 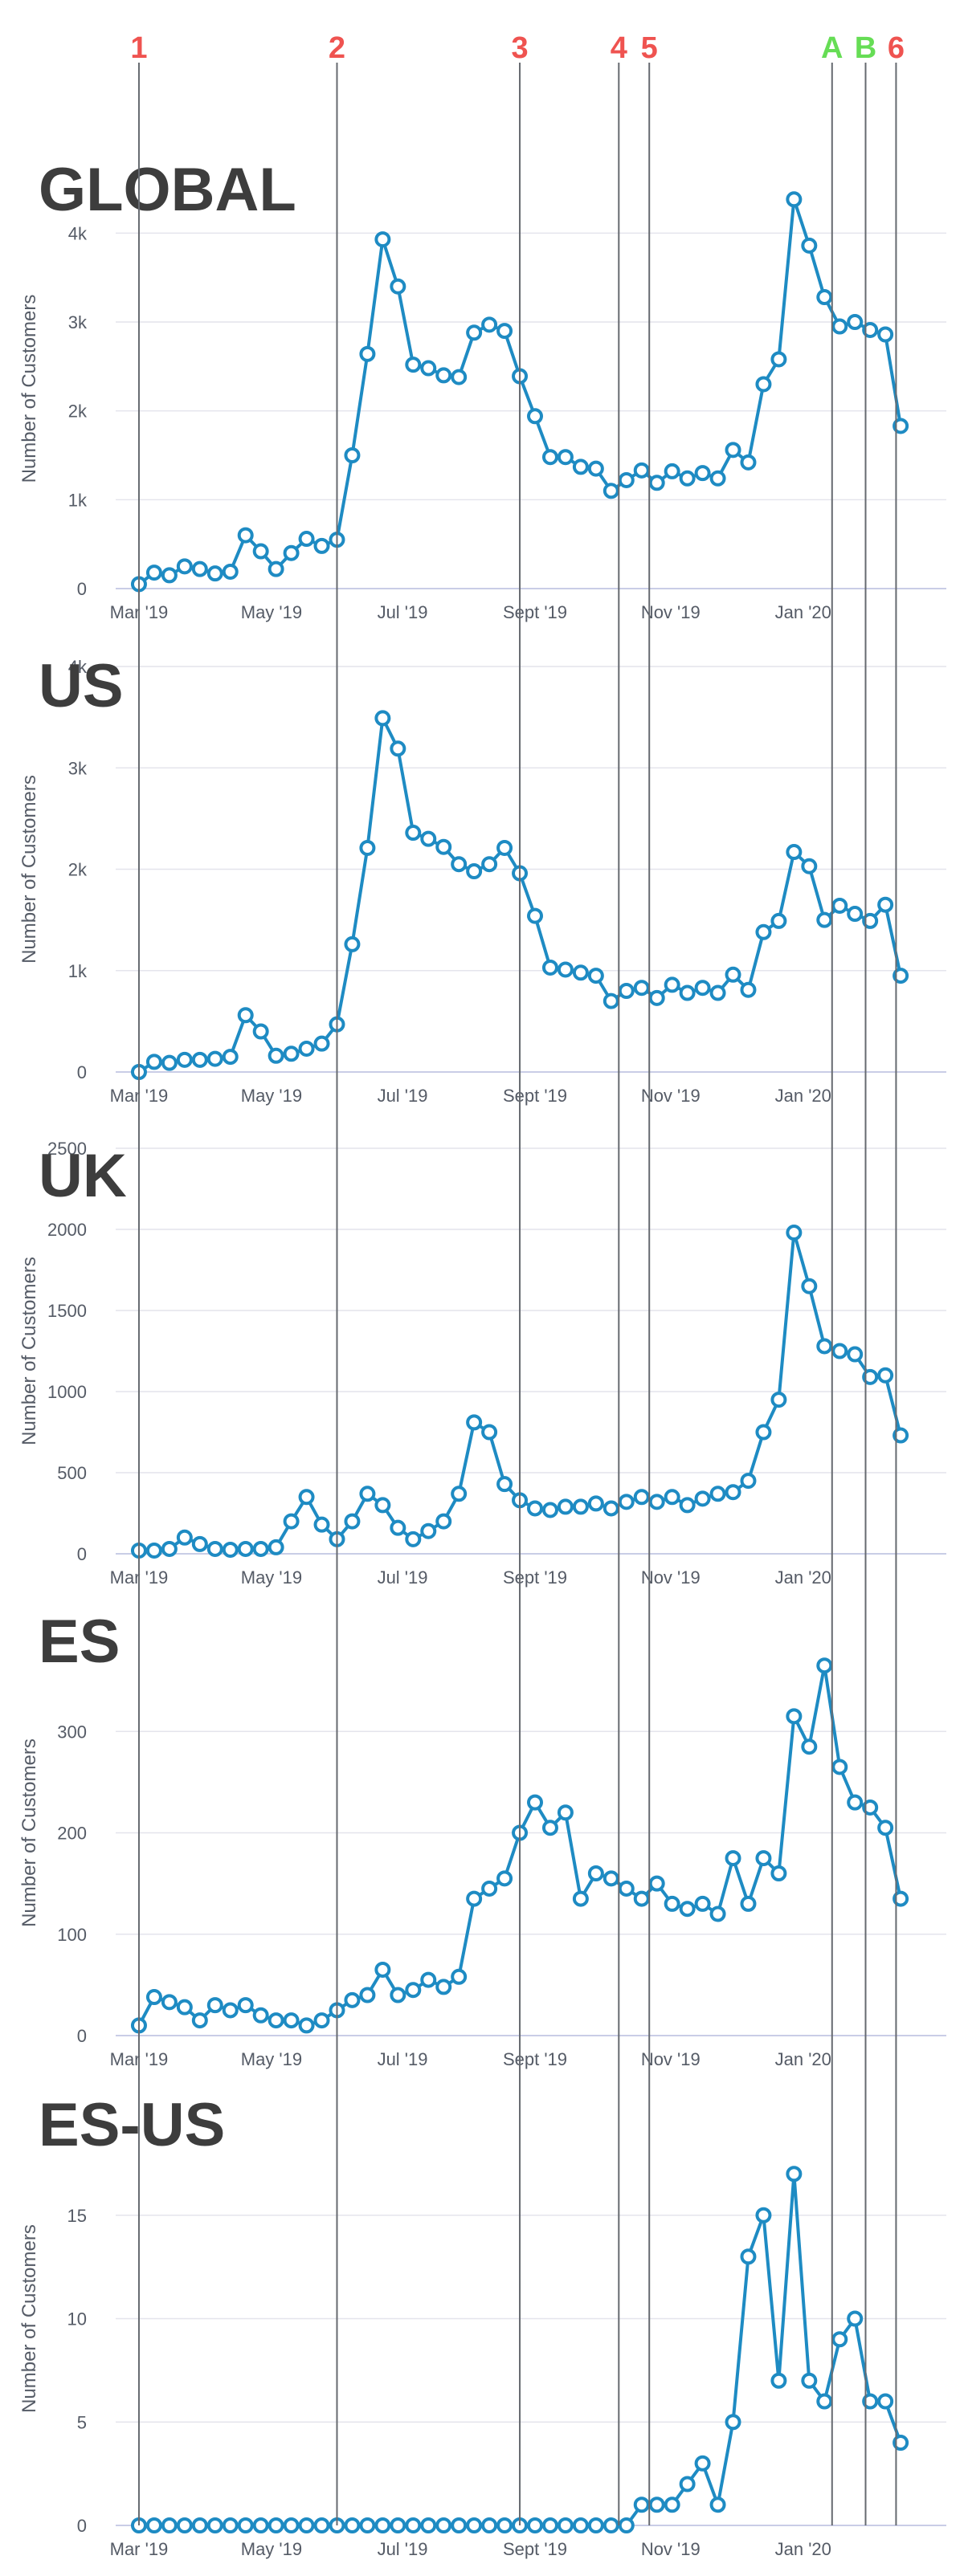 What do you see at coordinates (832, 48) in the screenshot?
I see `event-marker-label: A` at bounding box center [832, 48].